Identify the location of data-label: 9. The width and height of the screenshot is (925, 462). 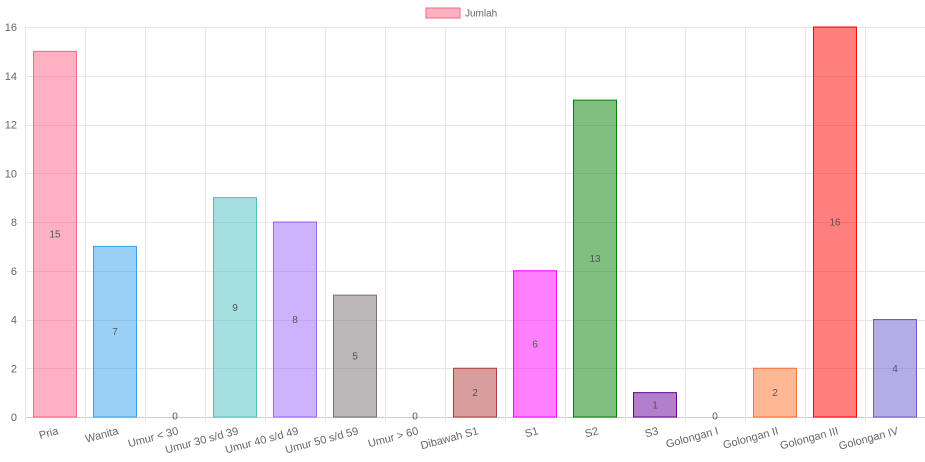
(235, 308).